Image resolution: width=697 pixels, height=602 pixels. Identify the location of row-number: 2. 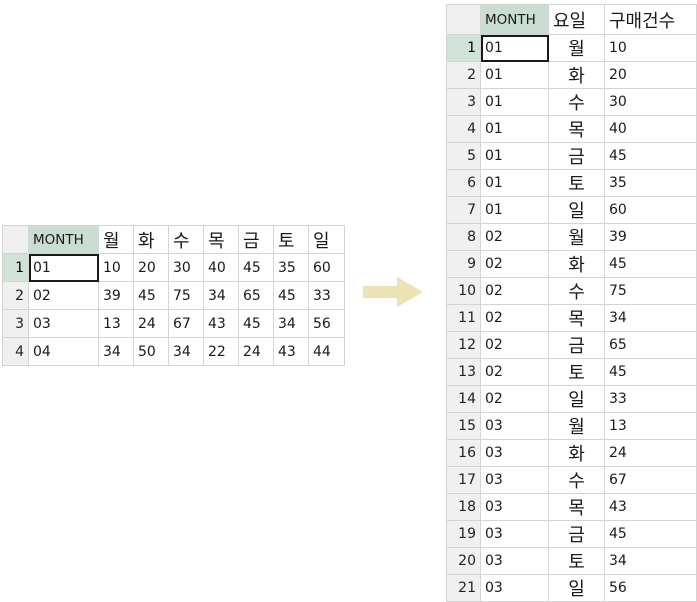
(15, 295).